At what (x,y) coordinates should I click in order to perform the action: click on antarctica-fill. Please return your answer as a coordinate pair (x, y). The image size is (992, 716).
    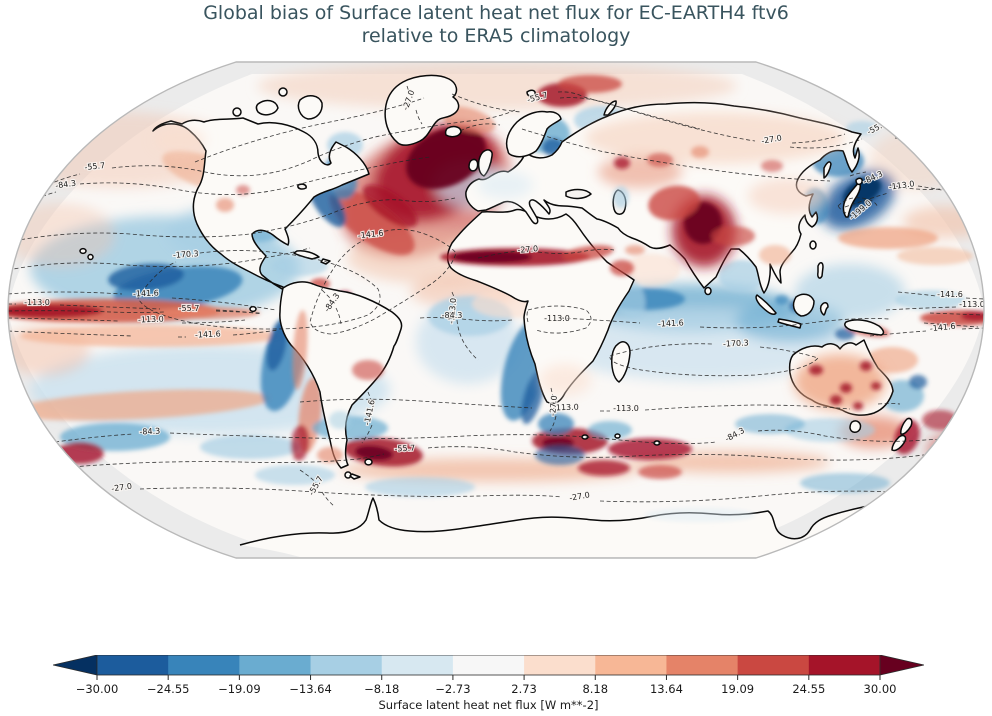
    Looking at the image, I should click on (604, 525).